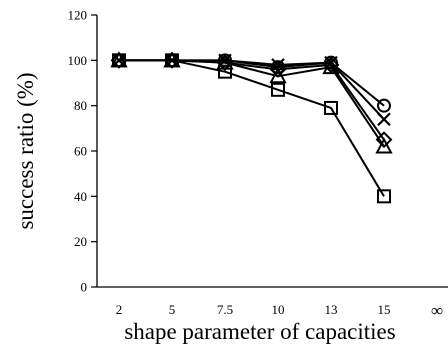 The image size is (448, 345). I want to click on y-axis-title: success ratio (%), so click(25, 150).